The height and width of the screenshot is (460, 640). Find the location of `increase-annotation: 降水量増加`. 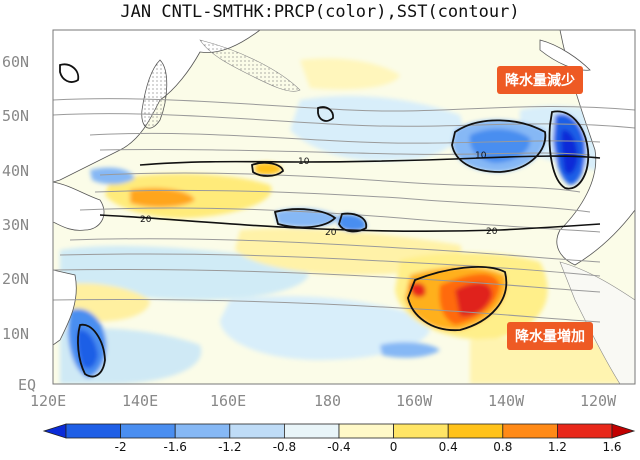

increase-annotation: 降水量増加 is located at coordinates (550, 336).